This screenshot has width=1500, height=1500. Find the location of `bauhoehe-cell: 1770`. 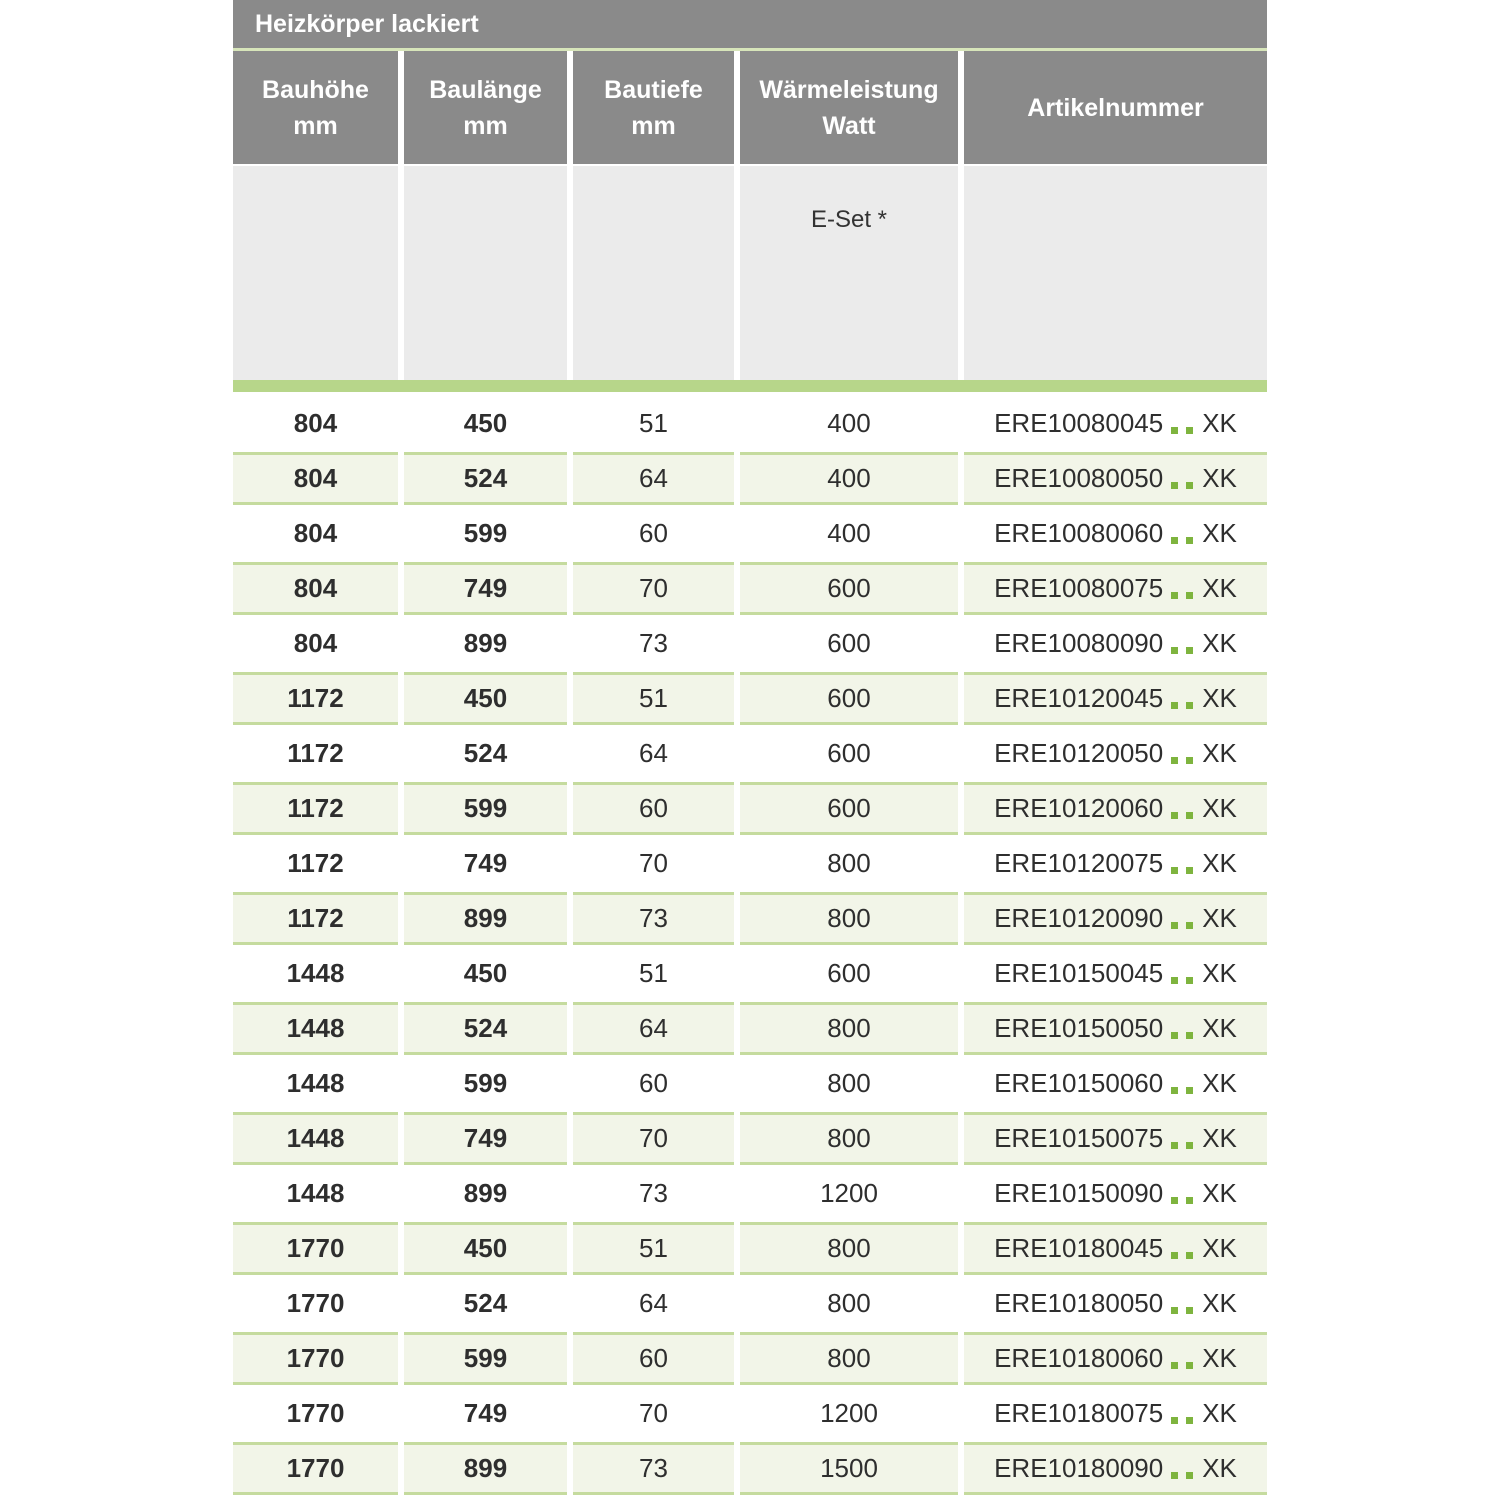

bauhoehe-cell: 1770 is located at coordinates (315, 1303).